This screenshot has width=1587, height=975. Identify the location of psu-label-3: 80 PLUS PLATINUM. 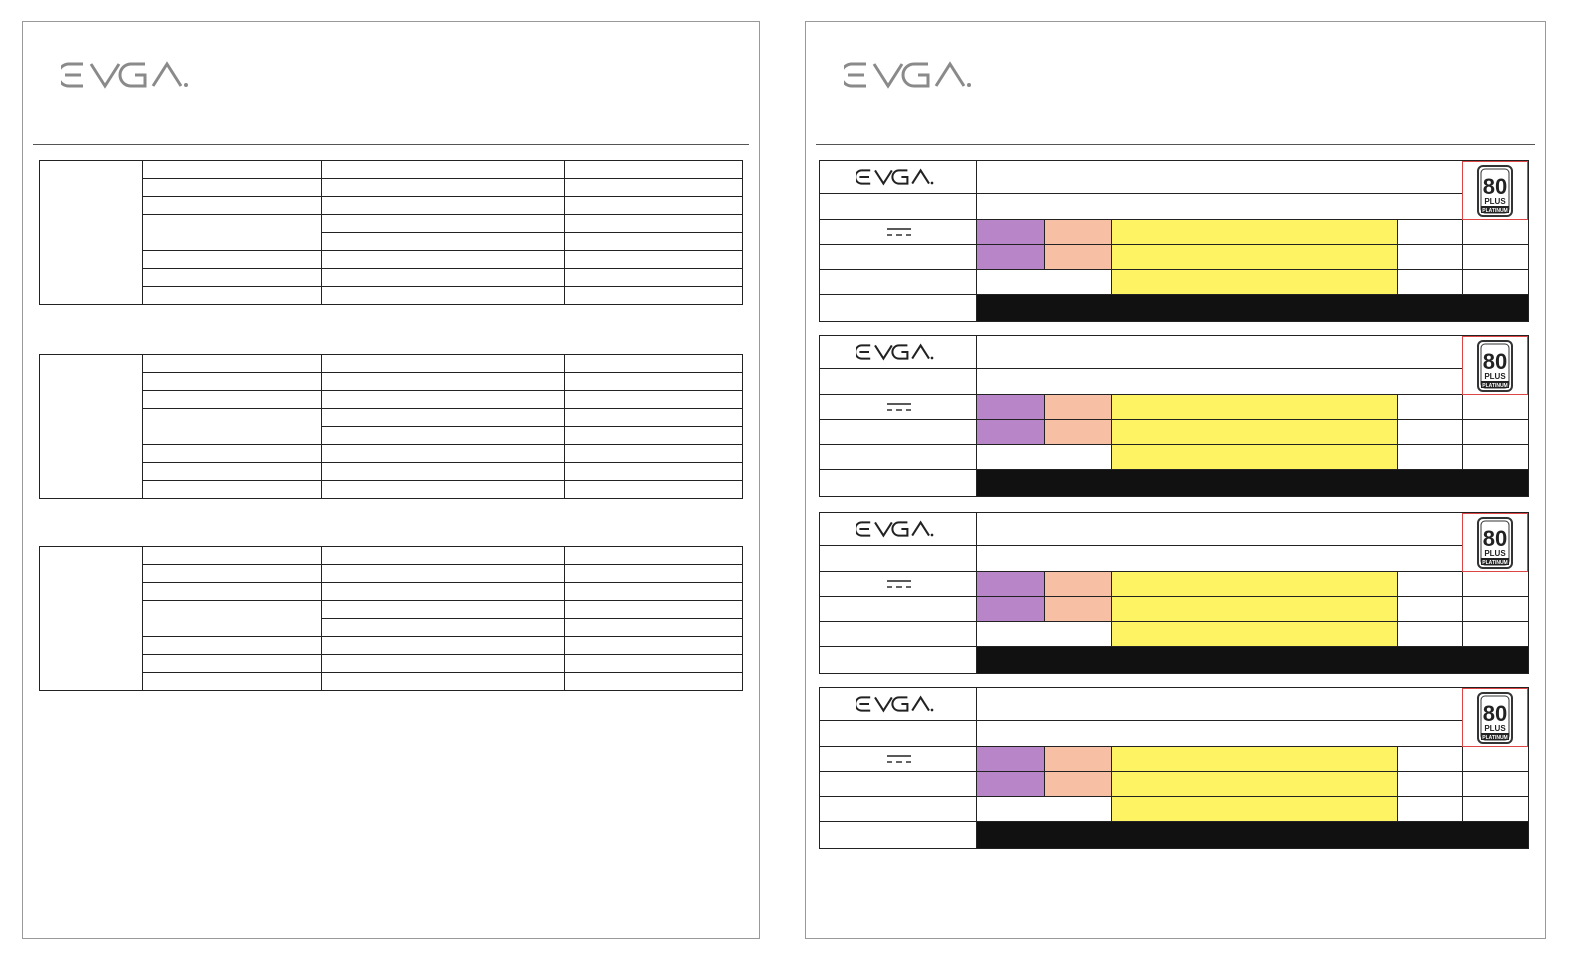
(1174, 593).